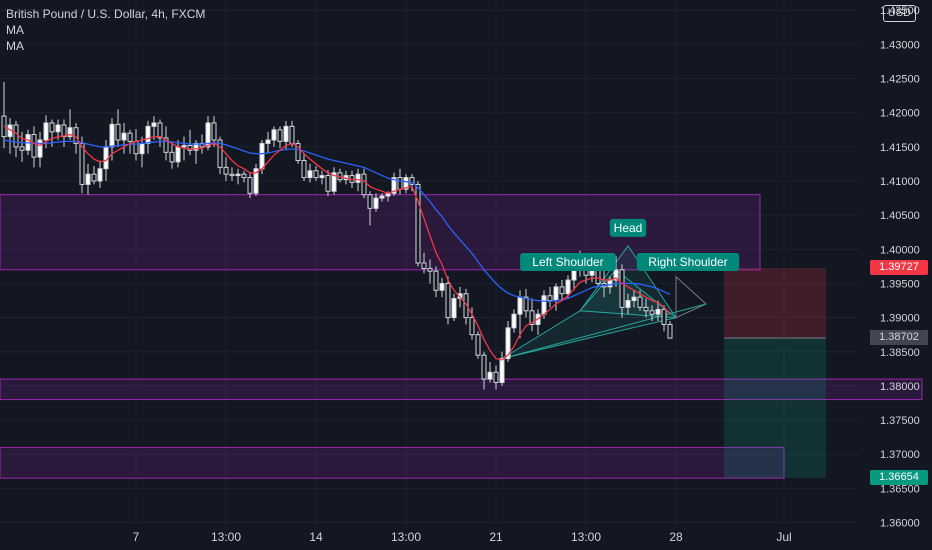 The width and height of the screenshot is (932, 550). I want to click on price-tick-label: 1.38500, so click(900, 353).